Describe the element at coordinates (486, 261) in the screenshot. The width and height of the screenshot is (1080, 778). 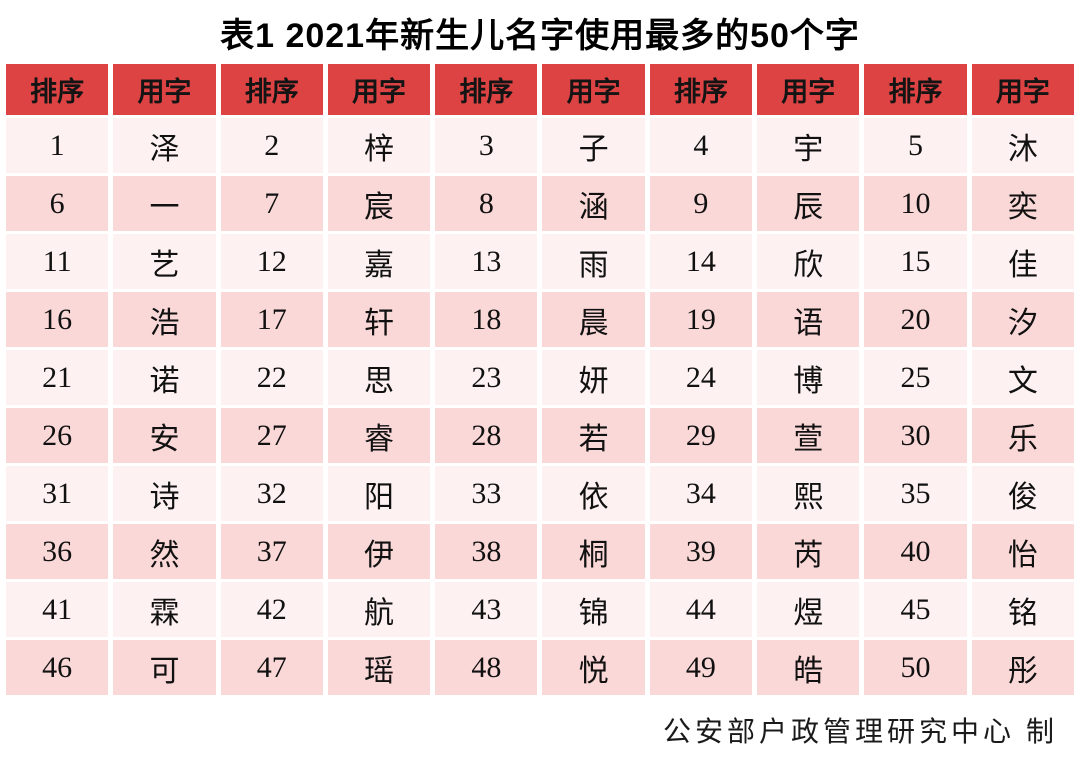
I see `rank-cell: 13` at that location.